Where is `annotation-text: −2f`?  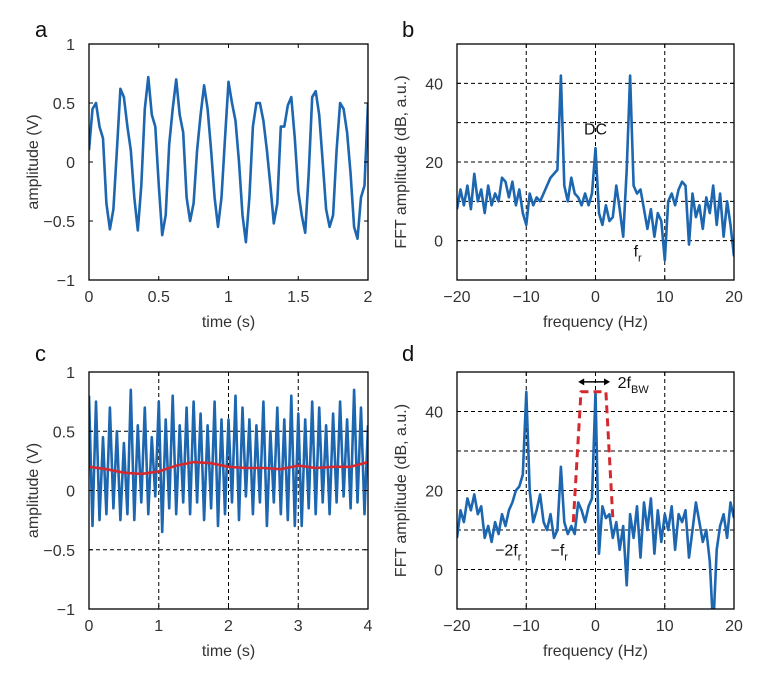 annotation-text: −2f is located at coordinates (506, 551).